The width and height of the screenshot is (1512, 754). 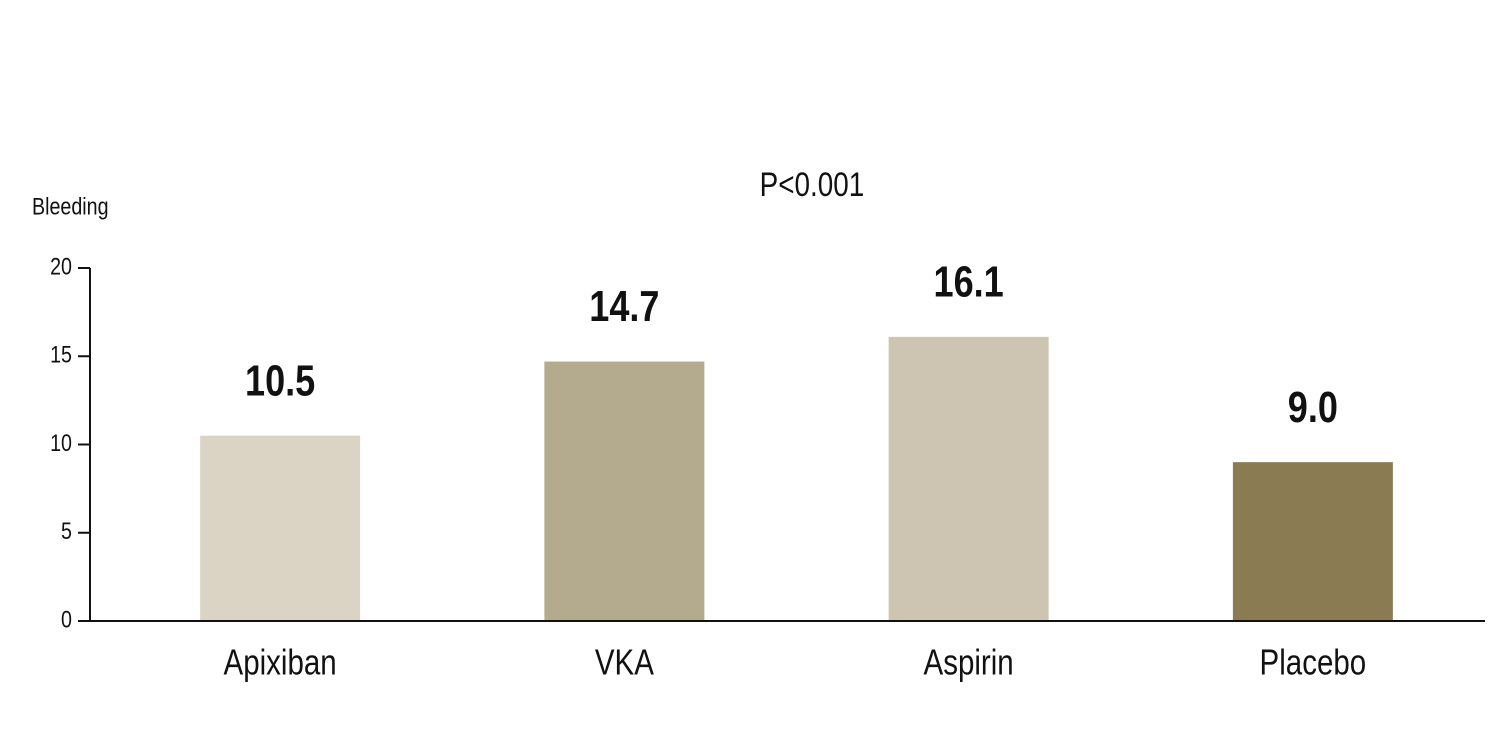 What do you see at coordinates (61, 265) in the screenshot?
I see `y-tick-label: 20` at bounding box center [61, 265].